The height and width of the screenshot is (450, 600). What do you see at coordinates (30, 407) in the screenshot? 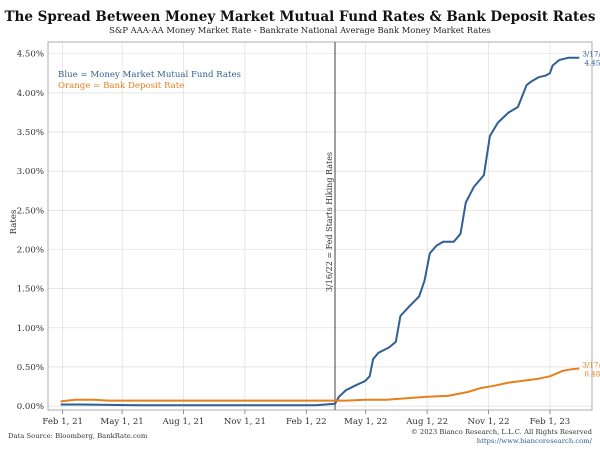
I see `y-tick-label: 0.00%` at bounding box center [30, 407].